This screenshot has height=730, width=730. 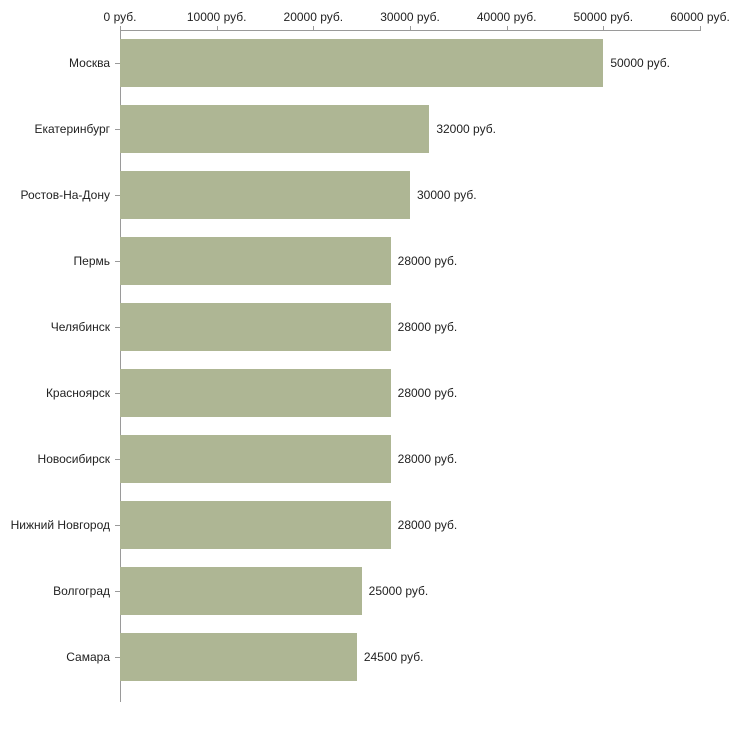 What do you see at coordinates (700, 17) in the screenshot?
I see `x-tick-label: 60000 руб.` at bounding box center [700, 17].